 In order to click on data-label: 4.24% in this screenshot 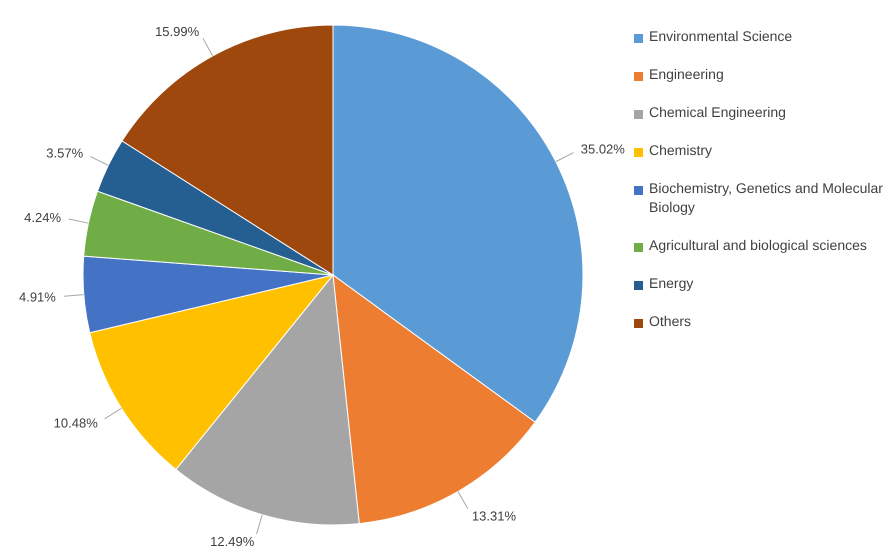, I will do `click(43, 217)`.